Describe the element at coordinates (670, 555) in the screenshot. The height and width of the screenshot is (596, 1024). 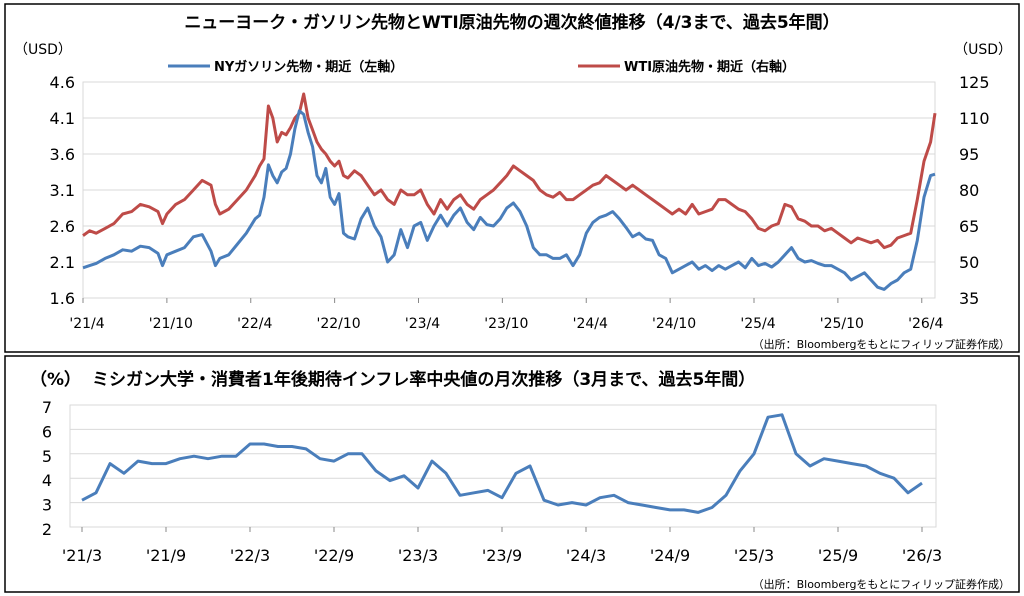
I see `bottom-x-tick-label: '24/9` at that location.